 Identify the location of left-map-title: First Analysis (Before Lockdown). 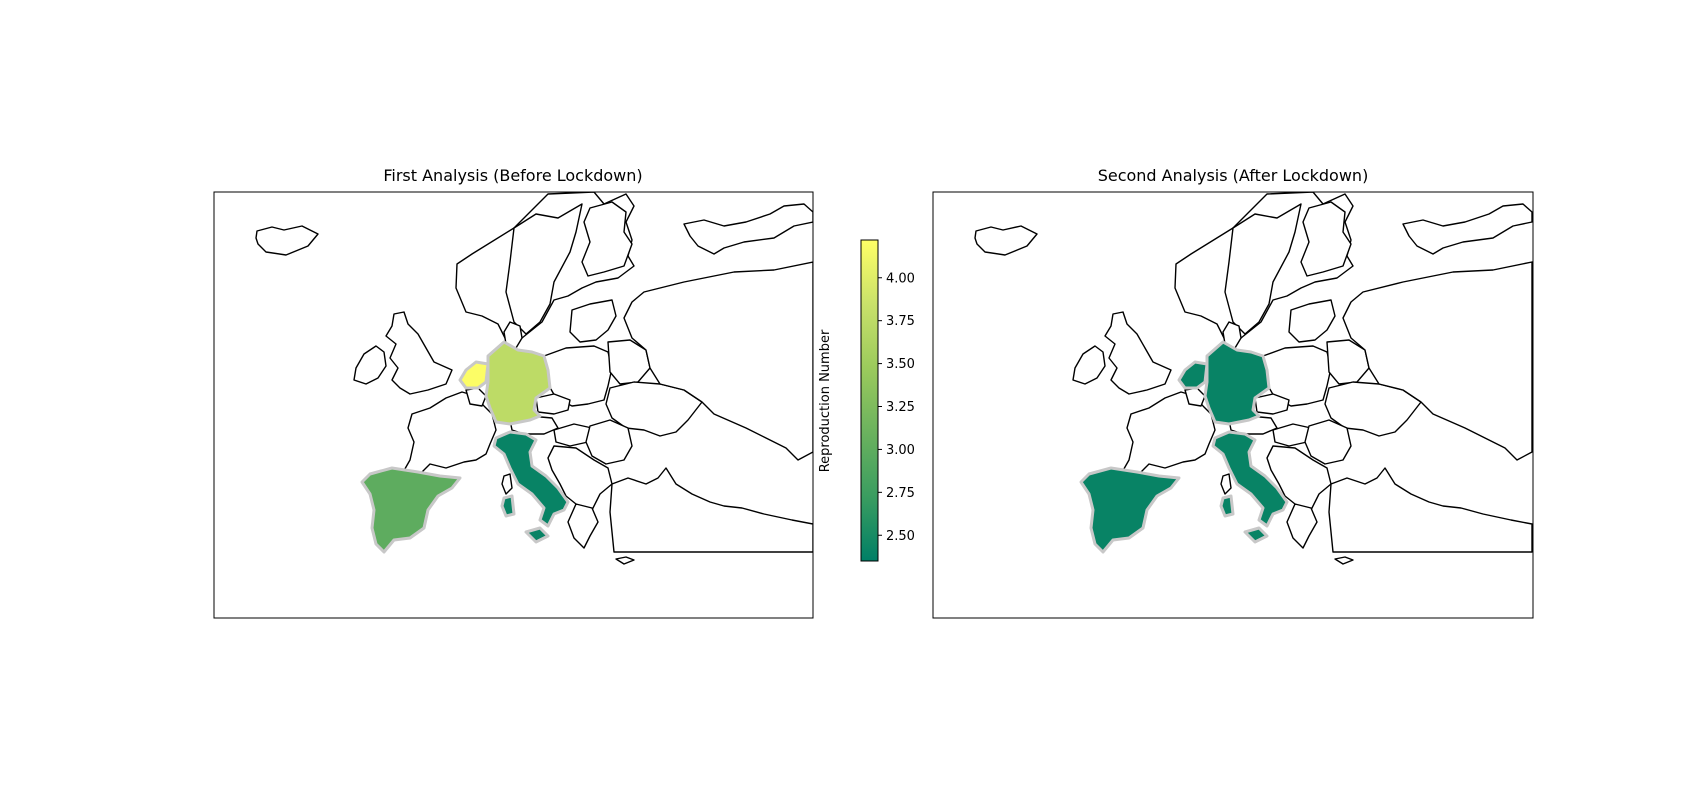
(513, 175).